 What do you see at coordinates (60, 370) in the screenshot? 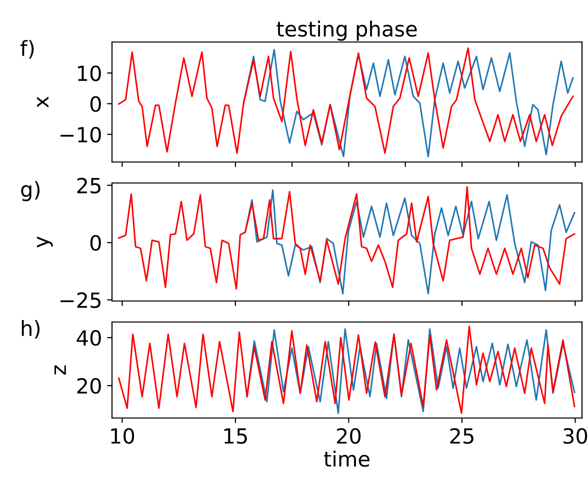
I see `y-axis-title: z` at bounding box center [60, 370].